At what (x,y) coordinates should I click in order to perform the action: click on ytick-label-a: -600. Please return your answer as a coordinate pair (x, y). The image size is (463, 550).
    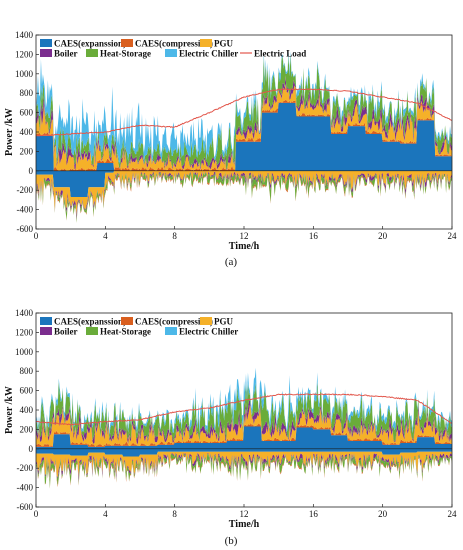
    Looking at the image, I should click on (25, 229).